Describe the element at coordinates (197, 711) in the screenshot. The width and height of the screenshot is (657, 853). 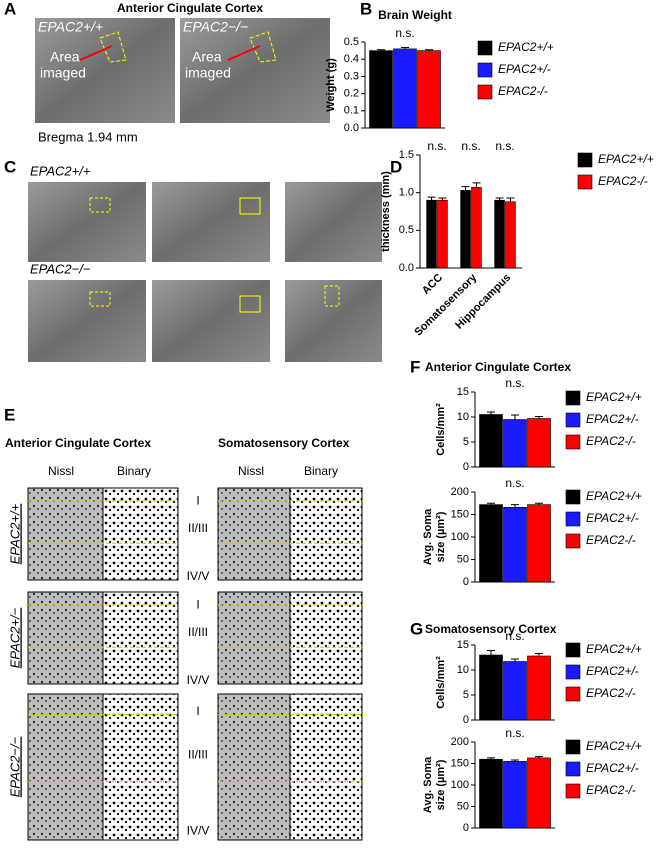
I see `layer-label: I` at that location.